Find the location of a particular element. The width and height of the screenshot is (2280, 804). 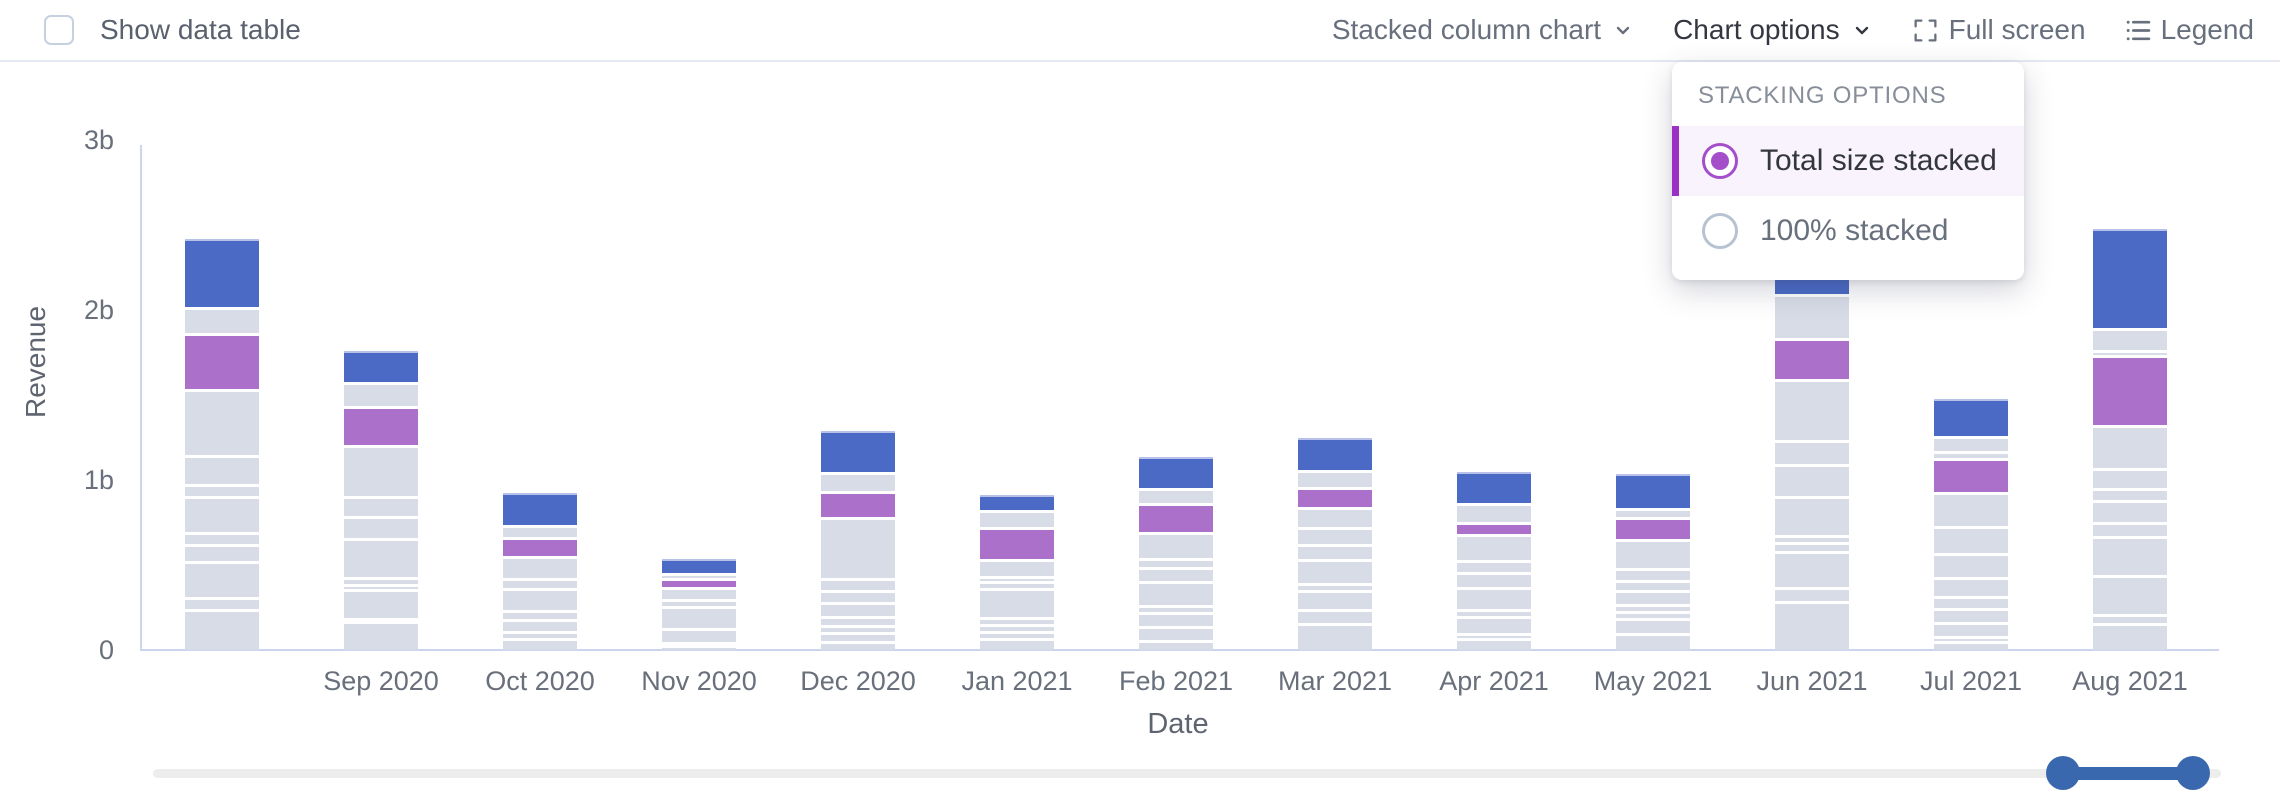

bar-feb-2021 is located at coordinates (1176, 553).